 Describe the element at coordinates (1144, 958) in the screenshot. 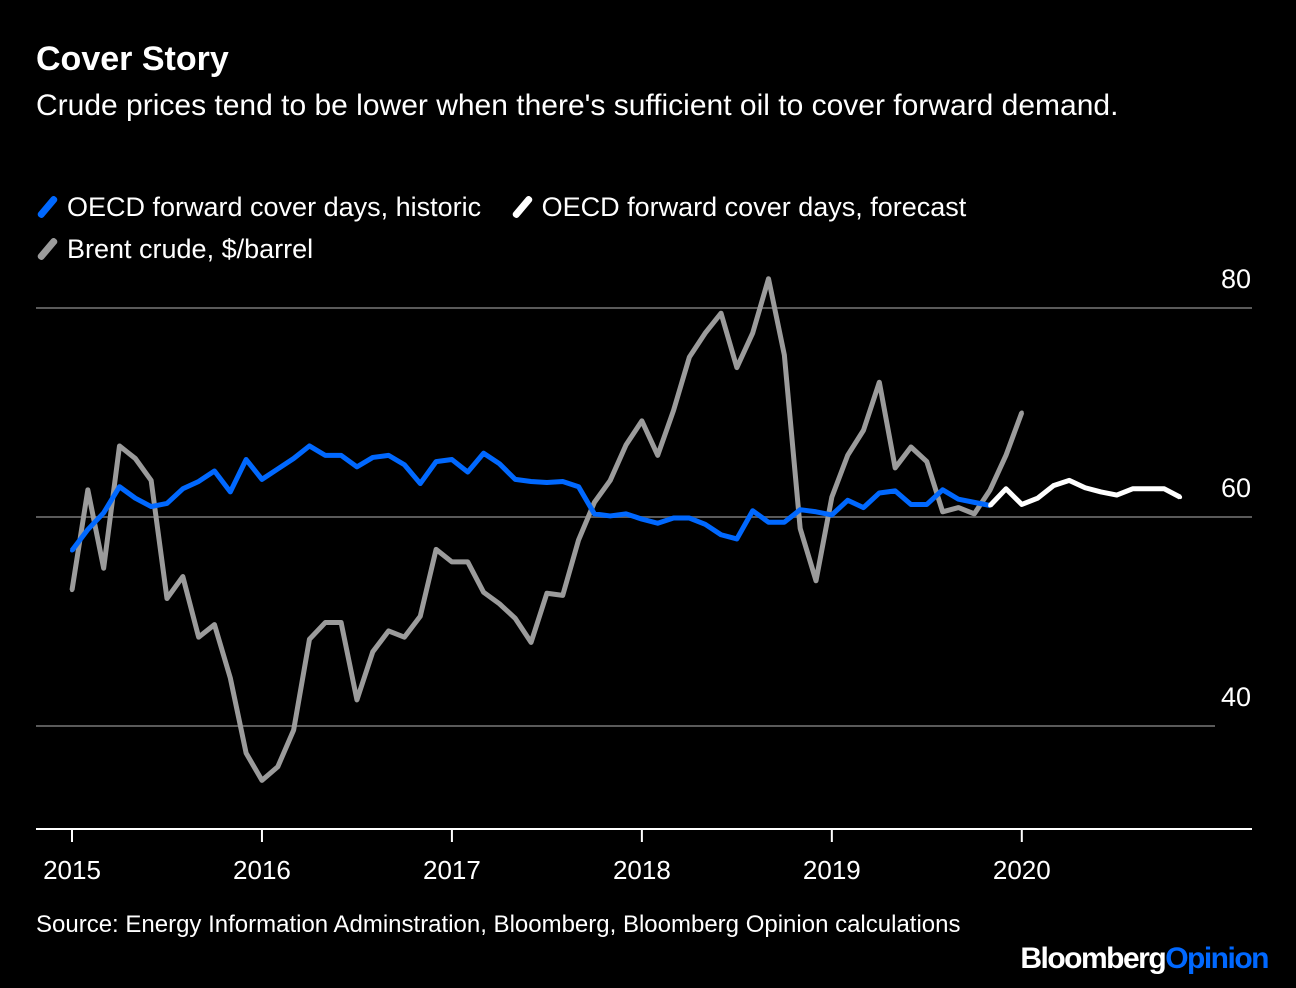

I see `bloomberg-opinion-logo: BloombergOpinion` at that location.